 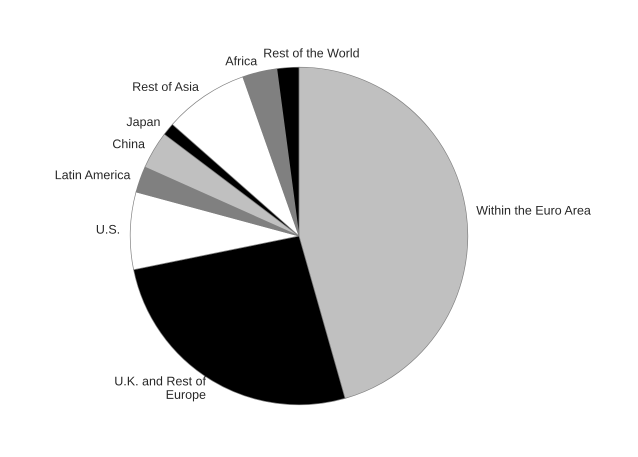 I want to click on slice-label: Rest of the World, so click(x=311, y=53).